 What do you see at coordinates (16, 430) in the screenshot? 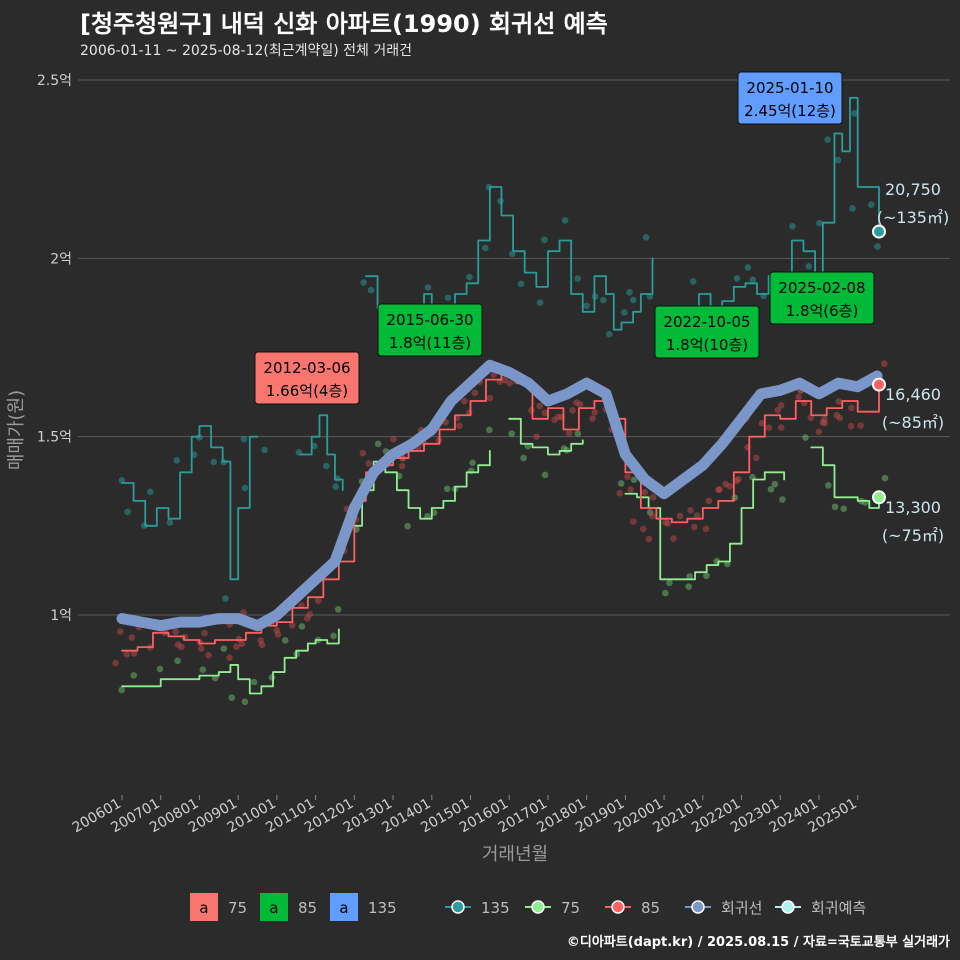
I see `y-axis-label: 매매가(원)` at bounding box center [16, 430].